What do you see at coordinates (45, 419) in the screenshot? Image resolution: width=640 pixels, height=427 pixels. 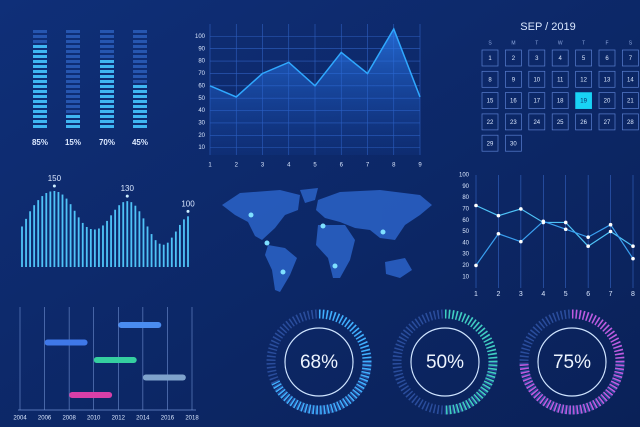 I see `x-tick-label: 2006` at bounding box center [45, 419].